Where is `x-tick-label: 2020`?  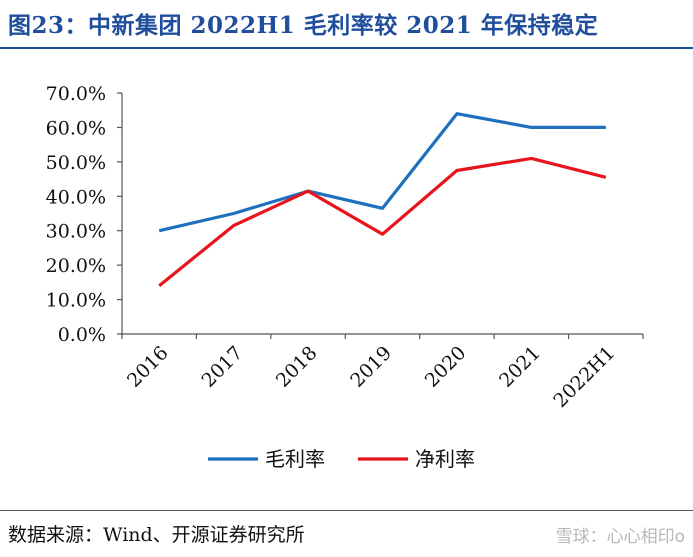
x-tick-label: 2020 is located at coordinates (446, 367).